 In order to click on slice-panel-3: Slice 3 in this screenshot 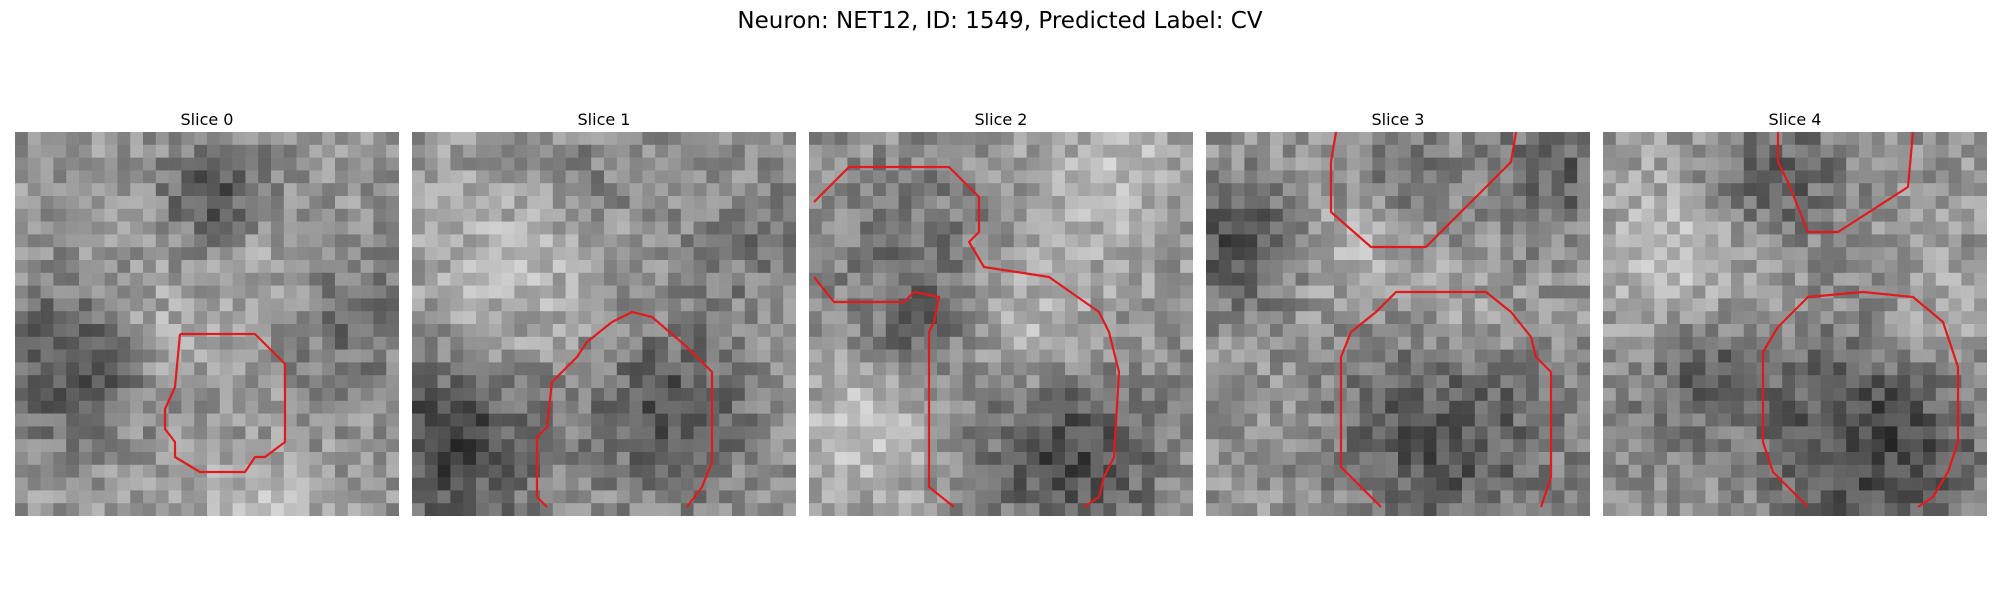, I will do `click(1398, 312)`.